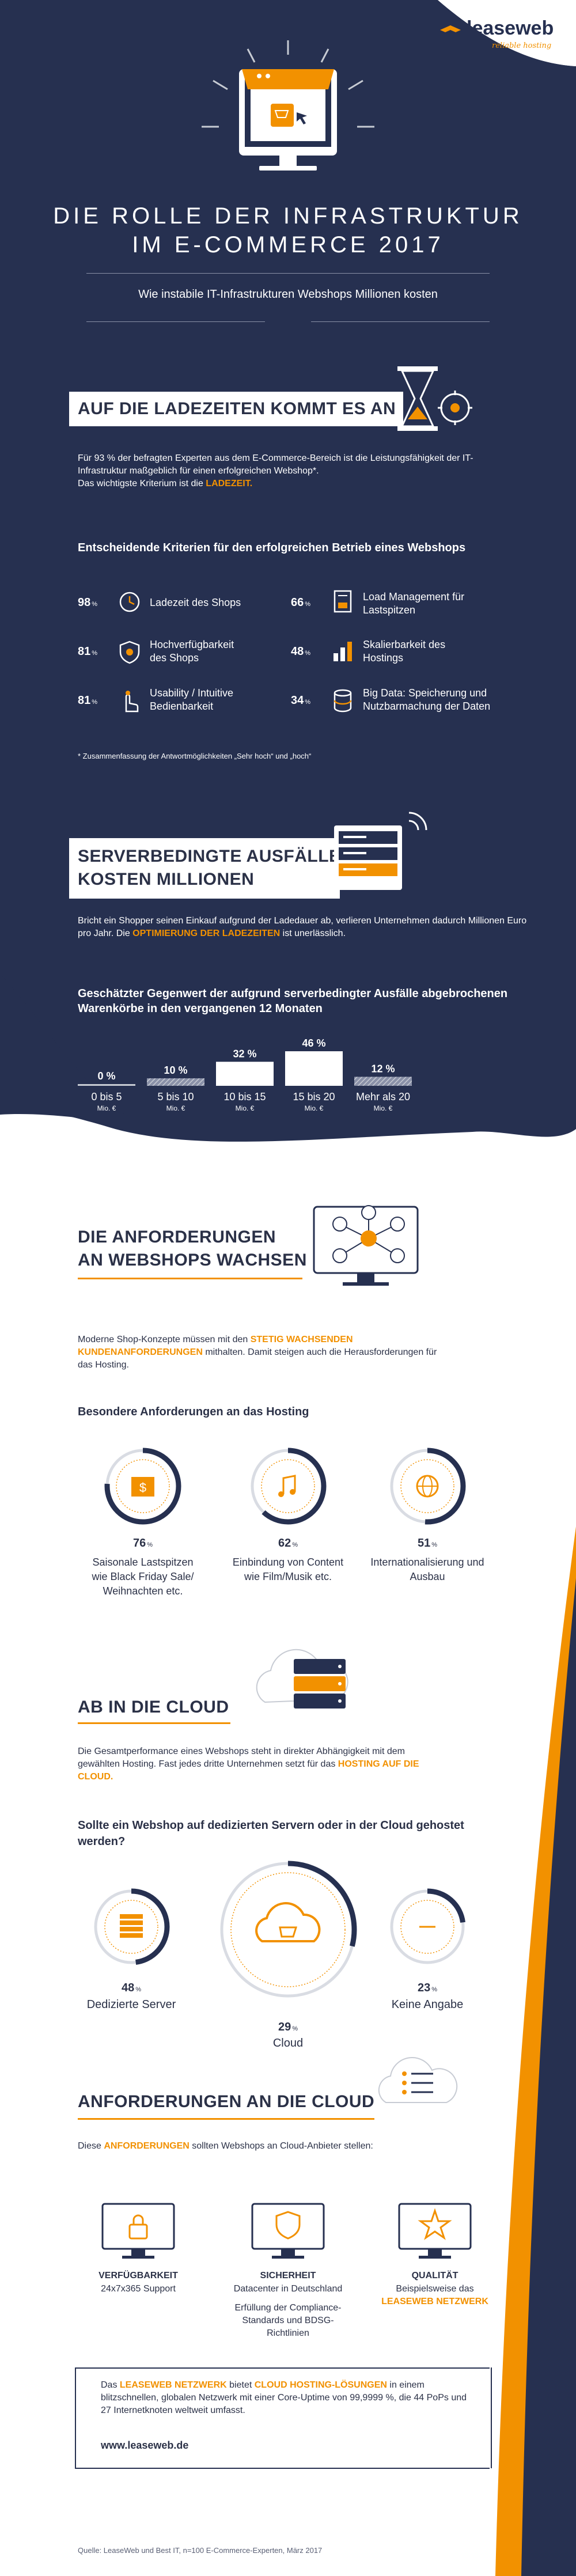  I want to click on subtitle-rule-right, so click(400, 321).